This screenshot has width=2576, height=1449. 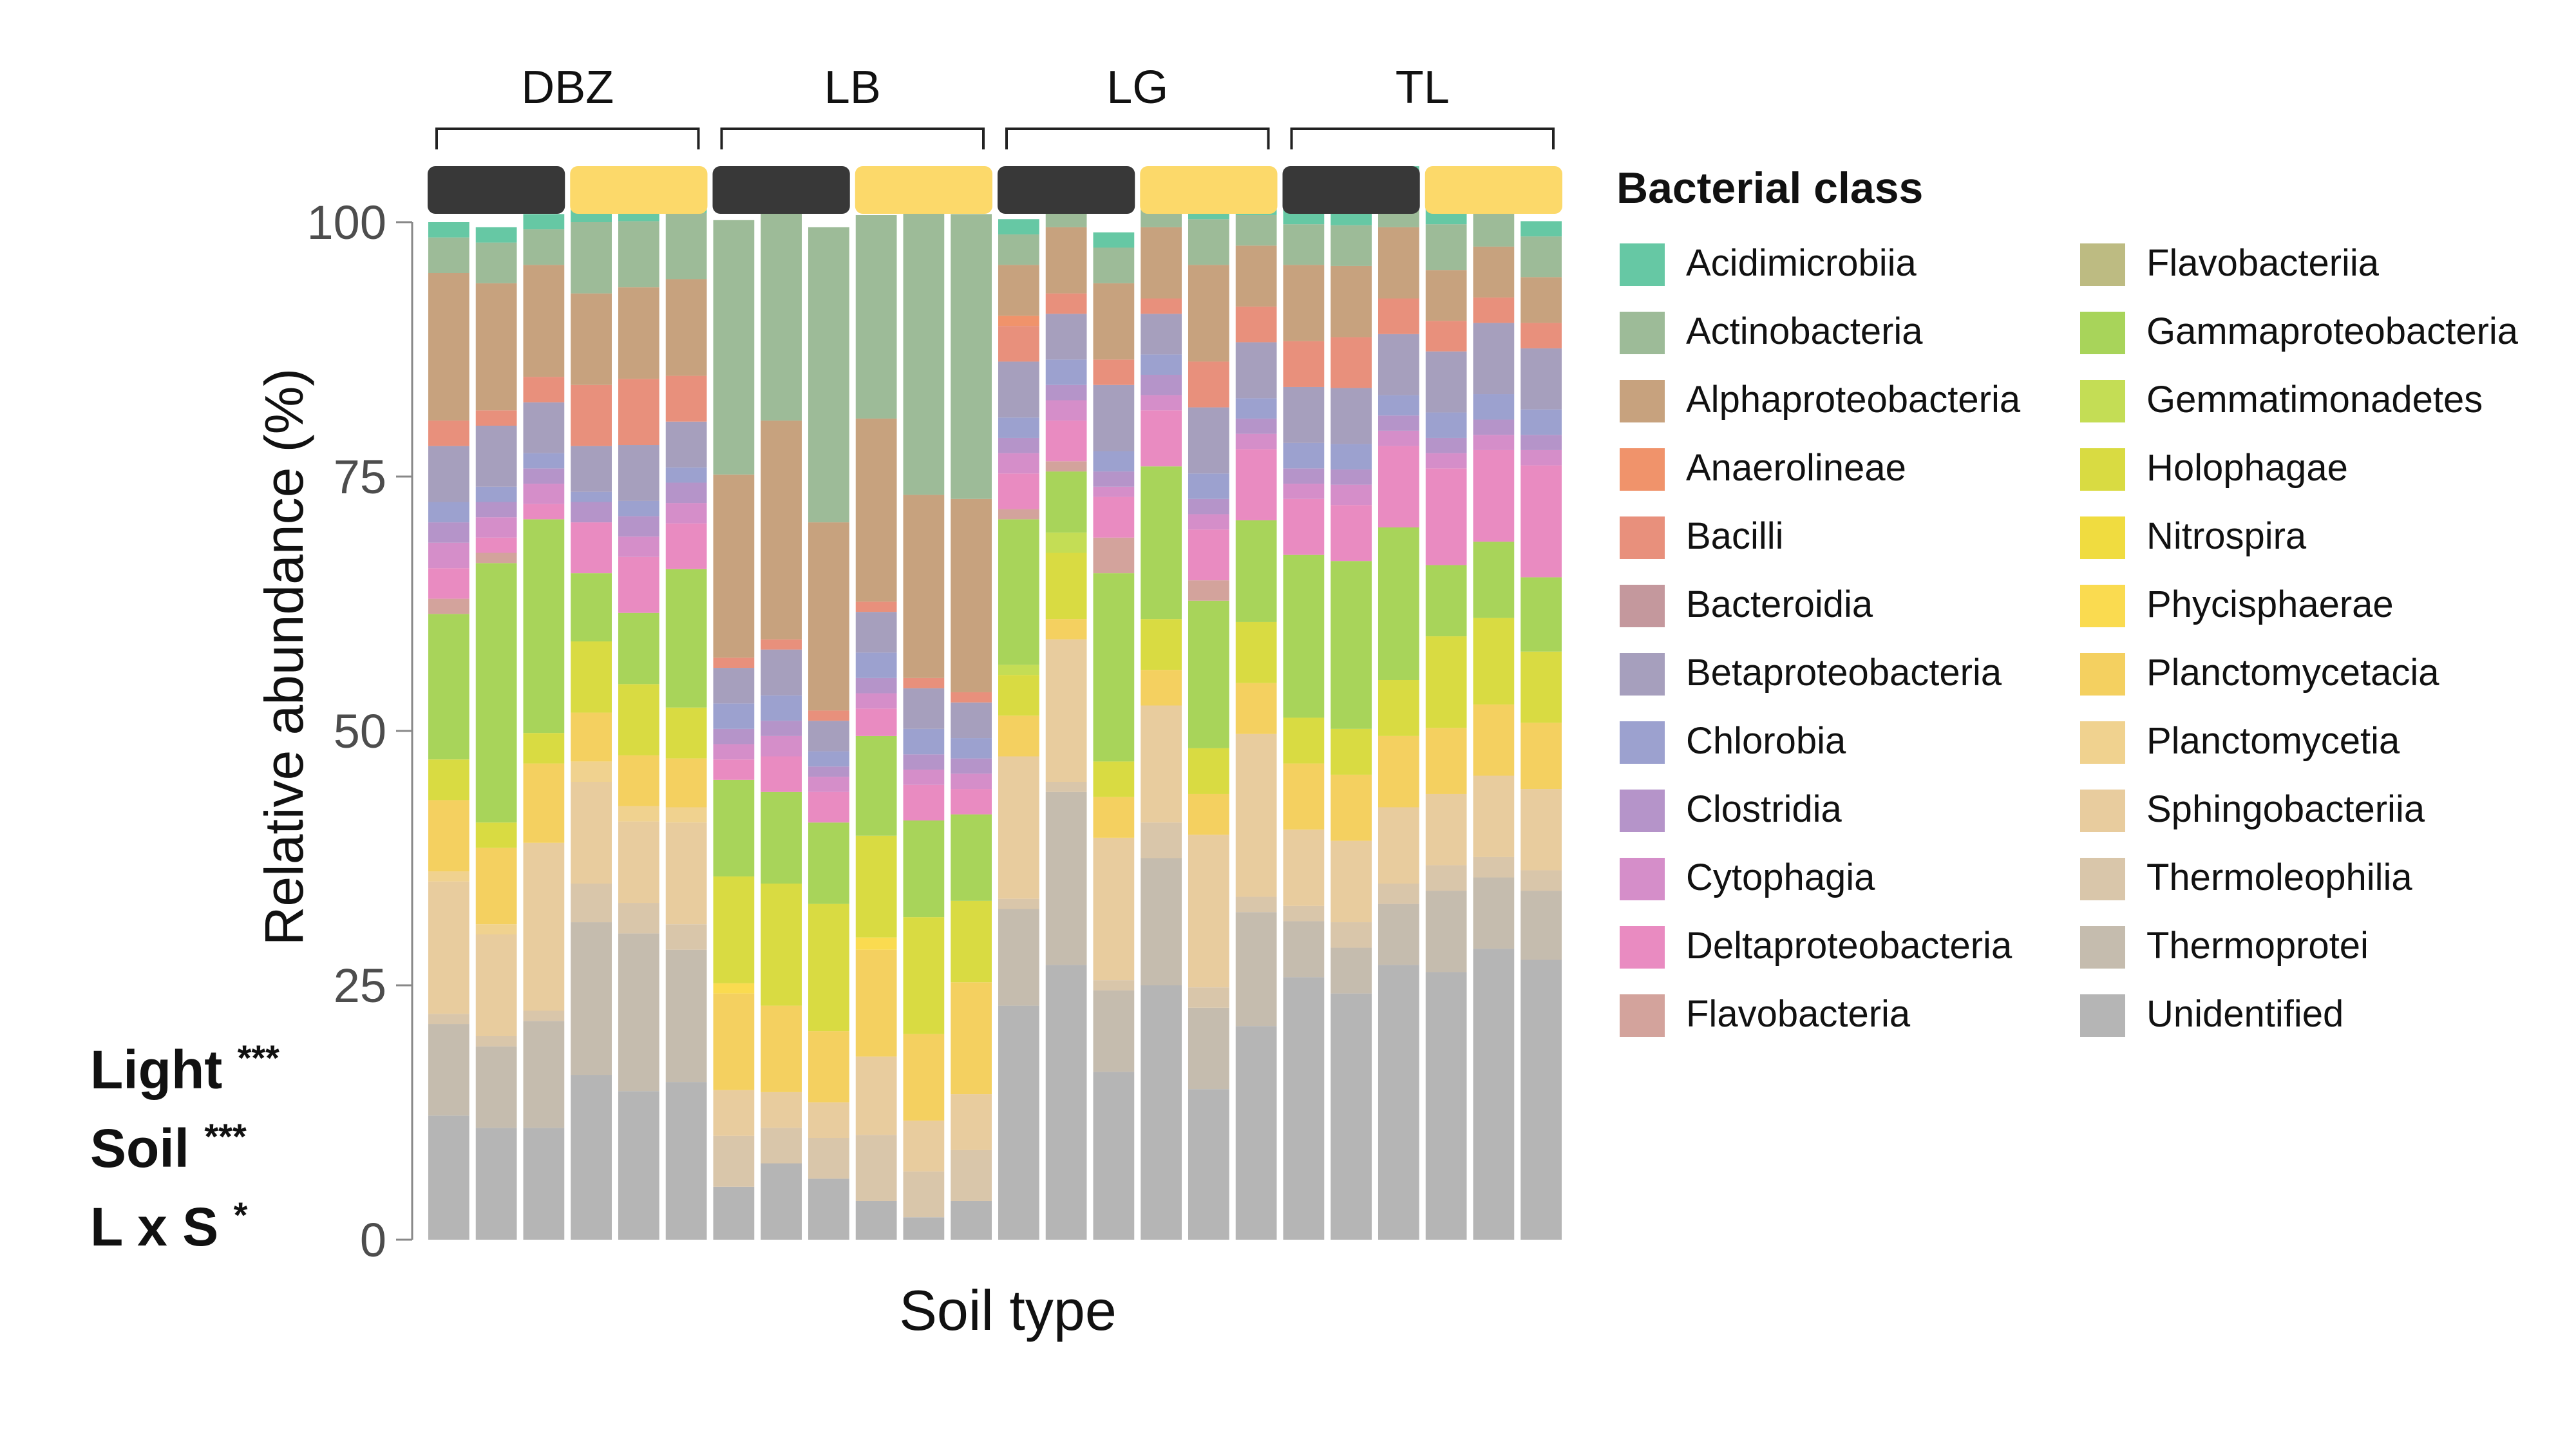 What do you see at coordinates (1008, 1310) in the screenshot?
I see `x-axis-label: Soil type` at bounding box center [1008, 1310].